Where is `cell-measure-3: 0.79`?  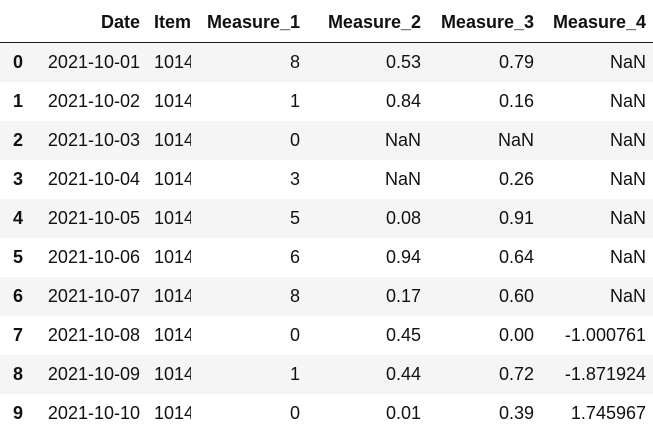 cell-measure-3: 0.79 is located at coordinates (516, 62).